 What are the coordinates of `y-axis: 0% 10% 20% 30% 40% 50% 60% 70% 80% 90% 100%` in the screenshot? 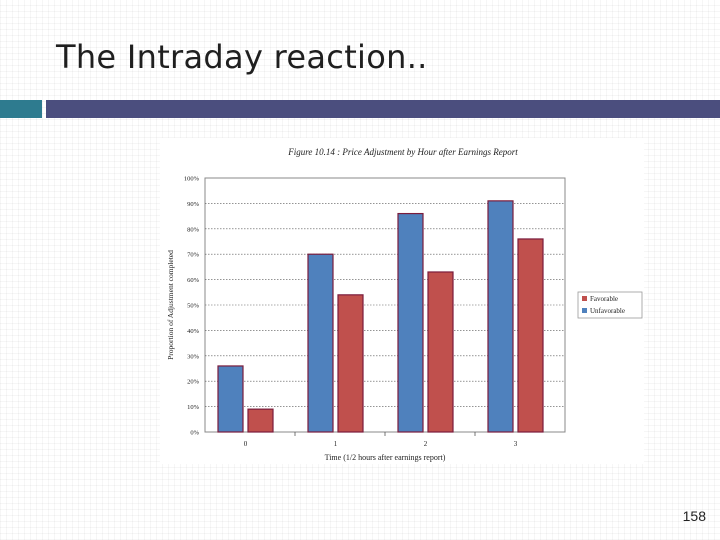 It's located at (192, 306).